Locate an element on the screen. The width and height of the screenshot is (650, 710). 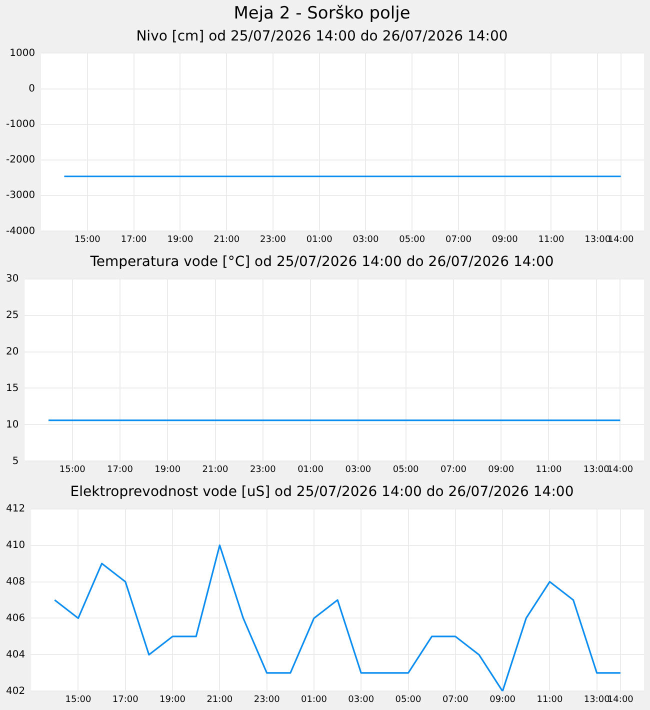
y-tick-label: 412 is located at coordinates (16, 508).